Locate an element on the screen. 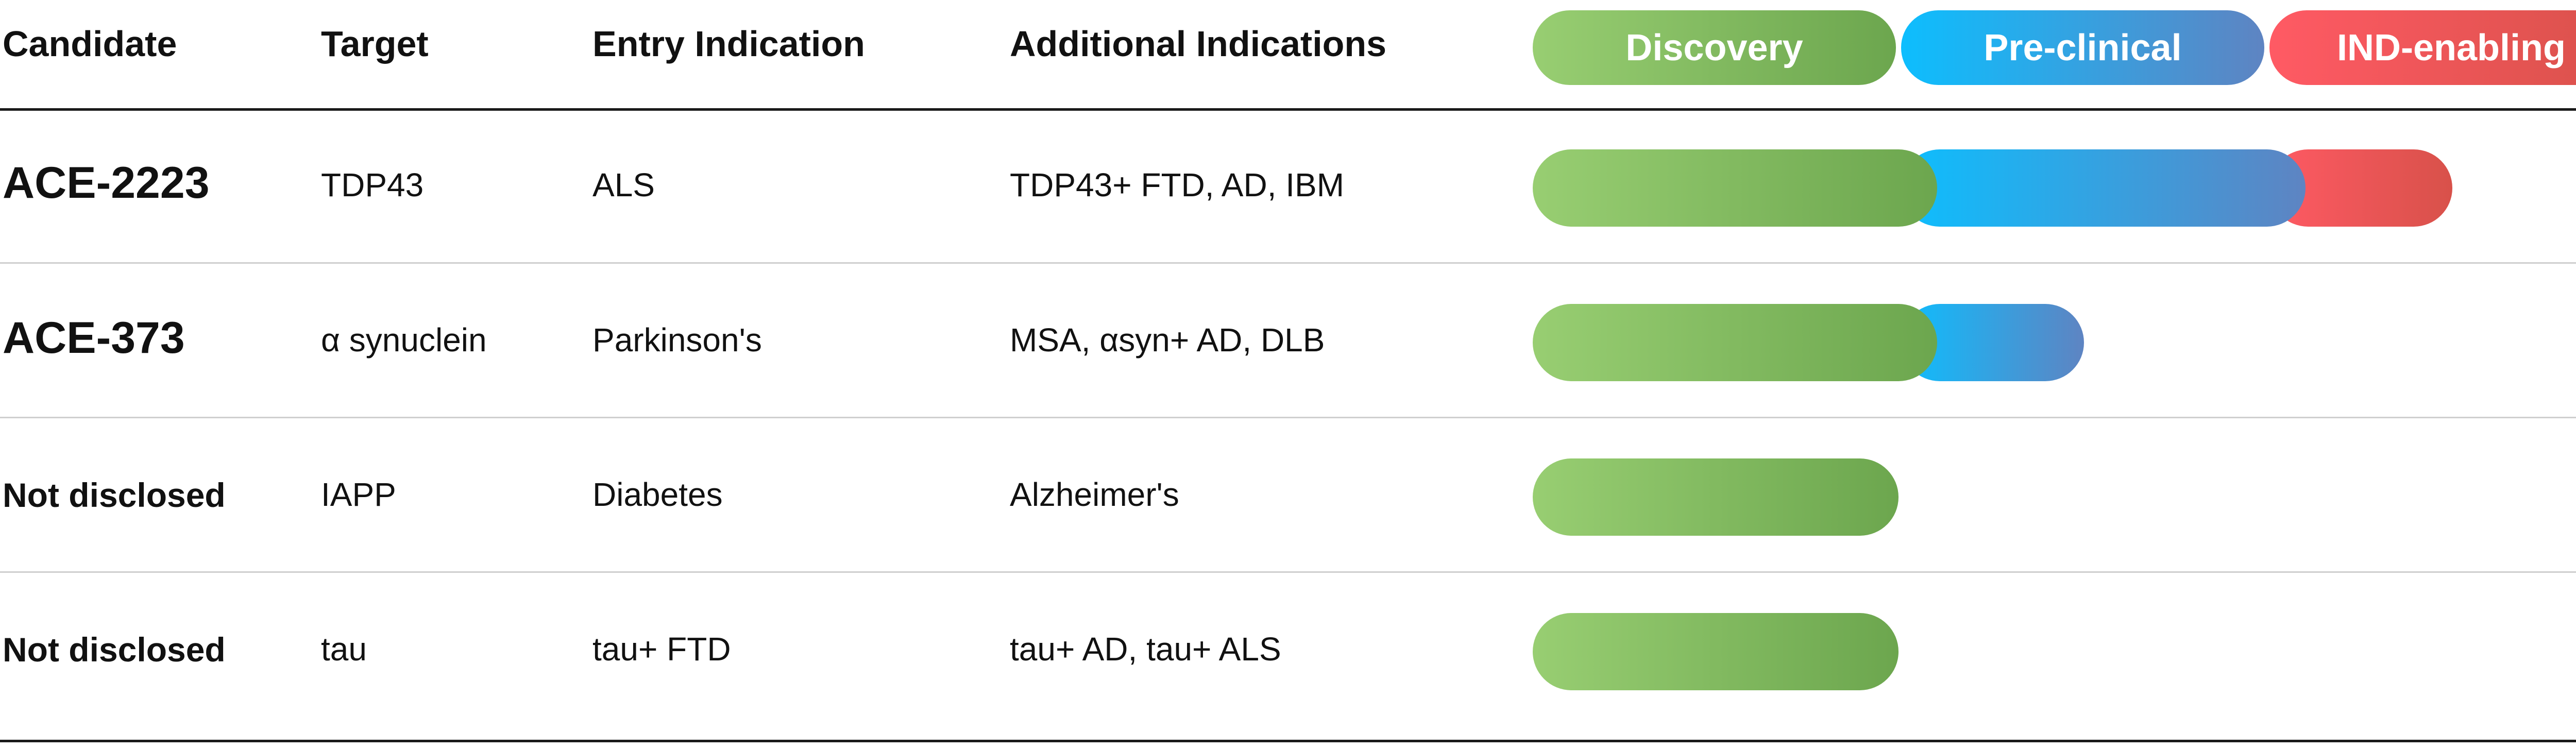  phase-header-ind-enabling: IND-enabling is located at coordinates (2423, 47).